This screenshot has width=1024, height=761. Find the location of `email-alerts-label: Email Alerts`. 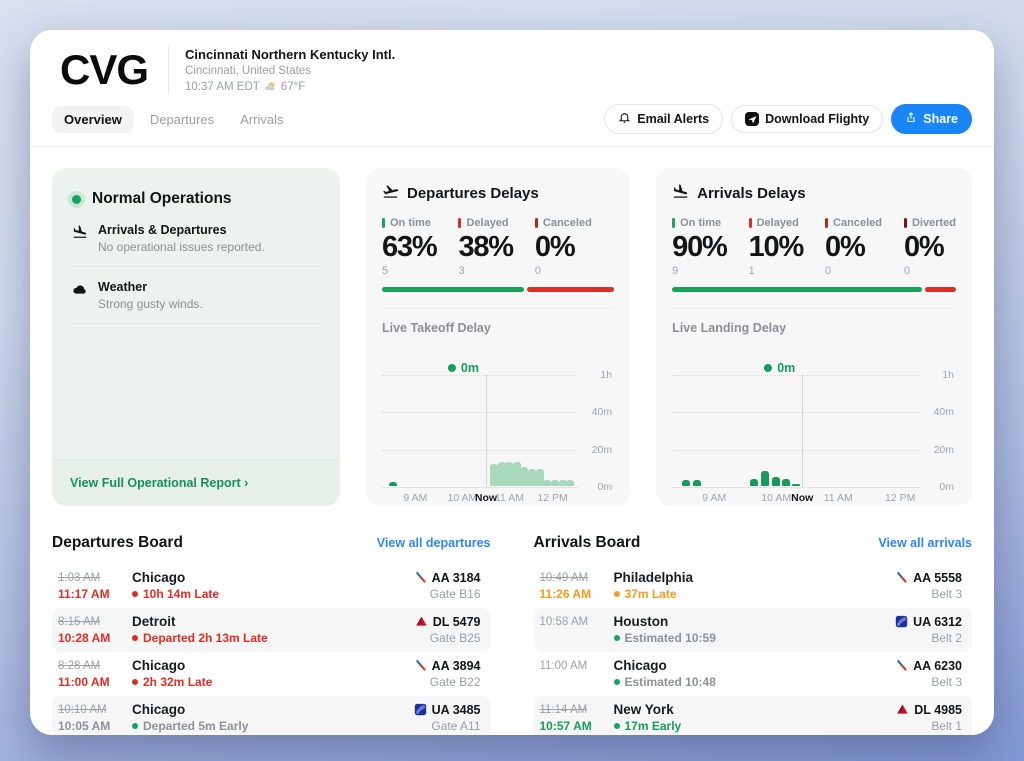

email-alerts-label: Email Alerts is located at coordinates (673, 119).